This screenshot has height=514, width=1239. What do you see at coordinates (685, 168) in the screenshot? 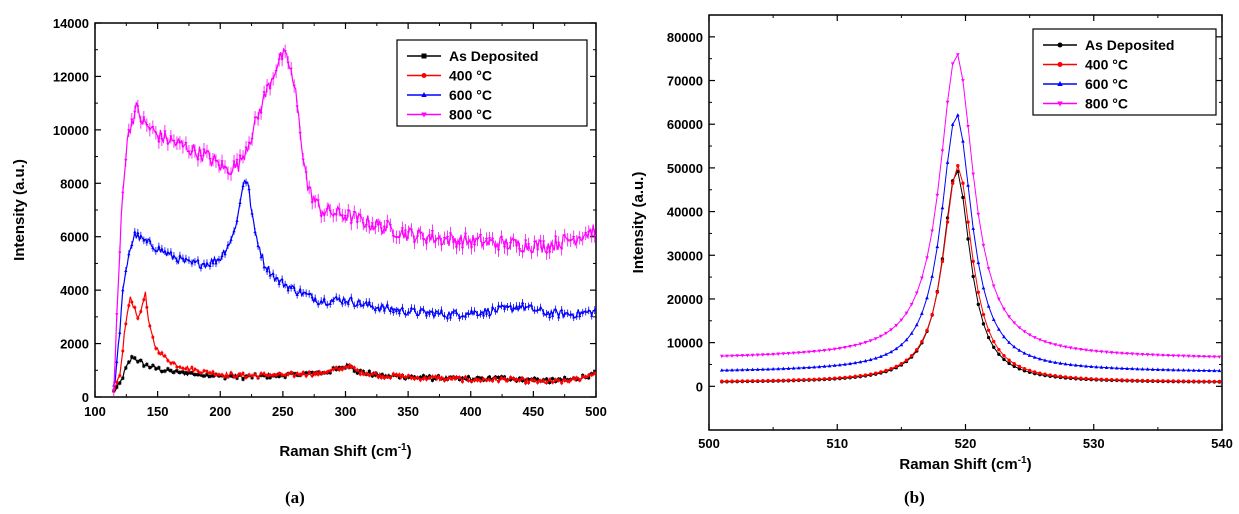
I see `y-tick-label: 50000` at bounding box center [685, 168].